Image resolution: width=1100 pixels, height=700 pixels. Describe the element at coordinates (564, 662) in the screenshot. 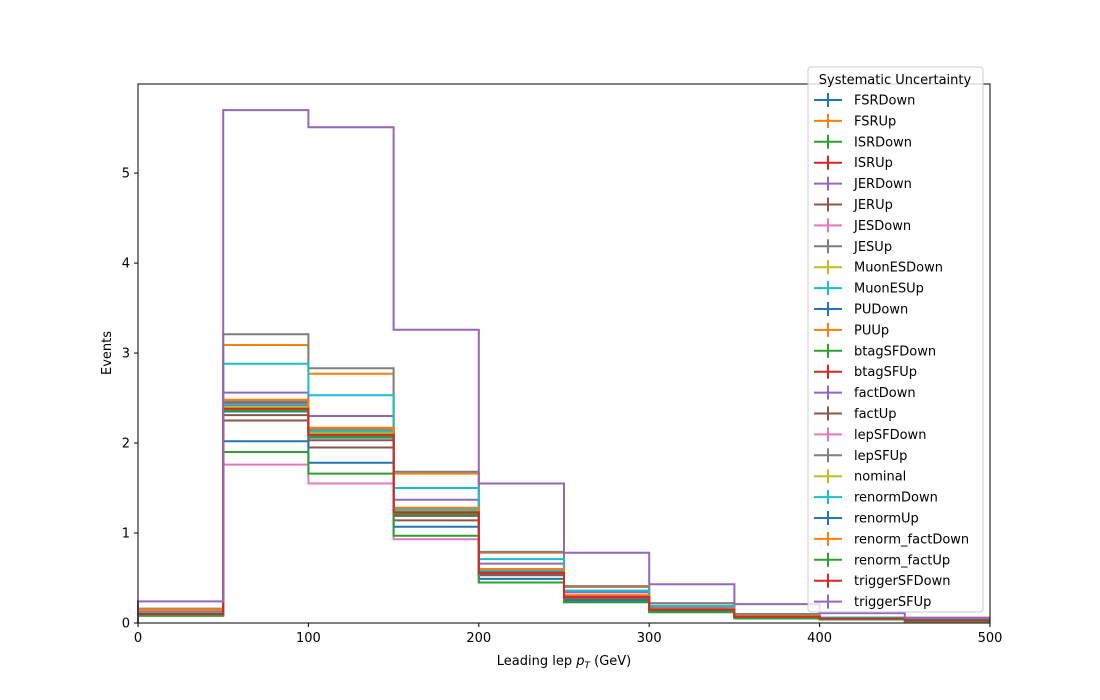

I see `x-axis-label: Leading lep pT (GeV)` at that location.